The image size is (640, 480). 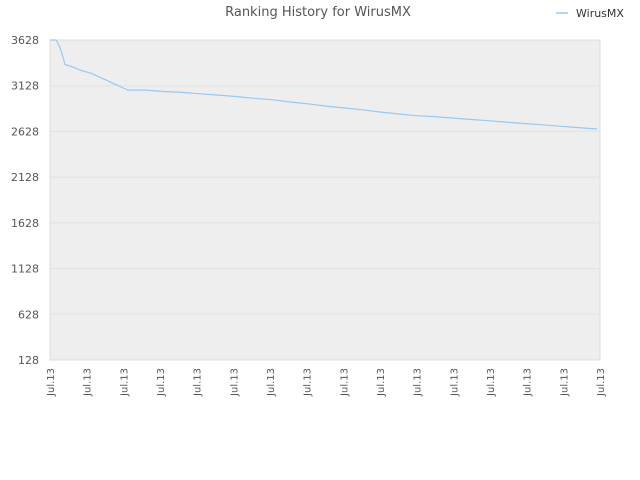 I want to click on chart-title: Ranking History for WirusMX, so click(x=318, y=12).